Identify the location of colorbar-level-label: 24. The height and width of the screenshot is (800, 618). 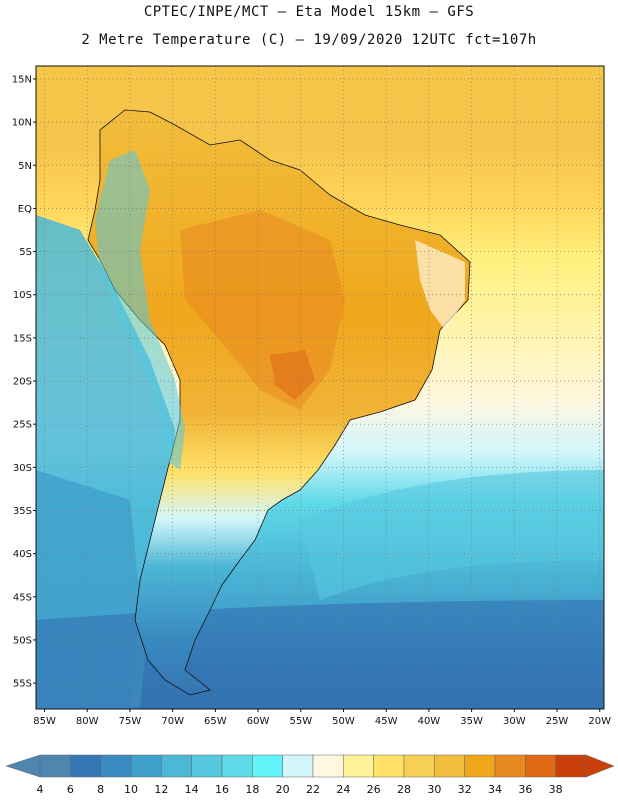
(343, 789).